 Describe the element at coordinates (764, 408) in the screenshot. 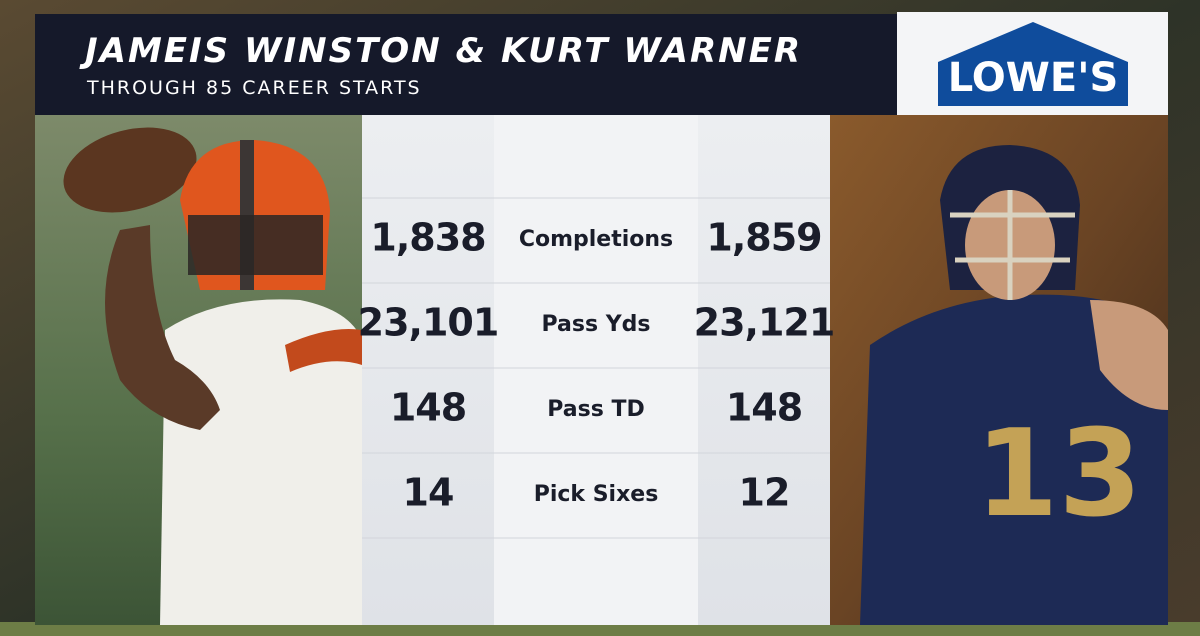

I see `right-value: 148` at that location.